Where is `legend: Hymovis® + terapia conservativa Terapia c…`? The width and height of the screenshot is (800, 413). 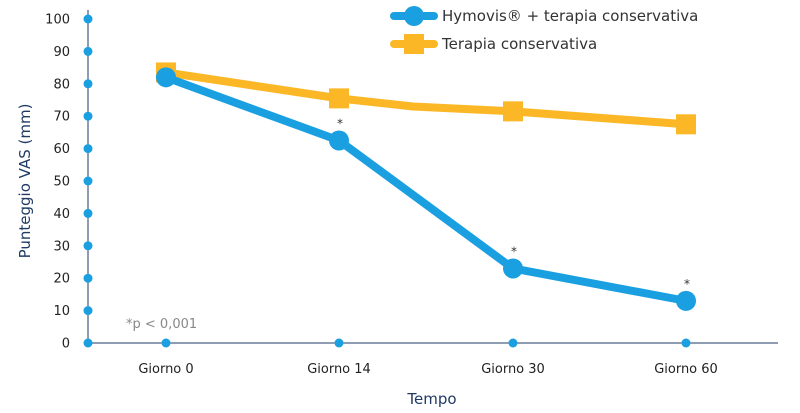 legend: Hymovis® + terapia conservativa Terapia c… is located at coordinates (544, 30).